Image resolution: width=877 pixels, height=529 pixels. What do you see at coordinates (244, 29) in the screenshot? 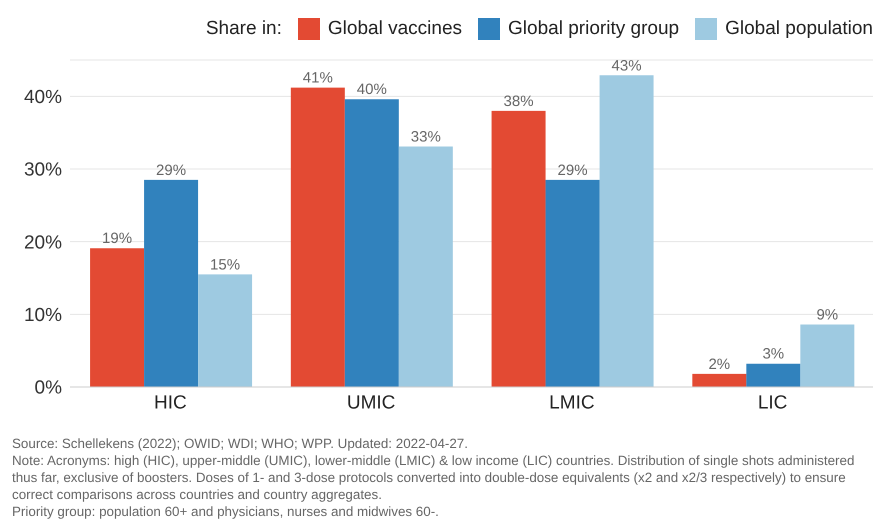
I see `legend-title: Share in:` at bounding box center [244, 29].